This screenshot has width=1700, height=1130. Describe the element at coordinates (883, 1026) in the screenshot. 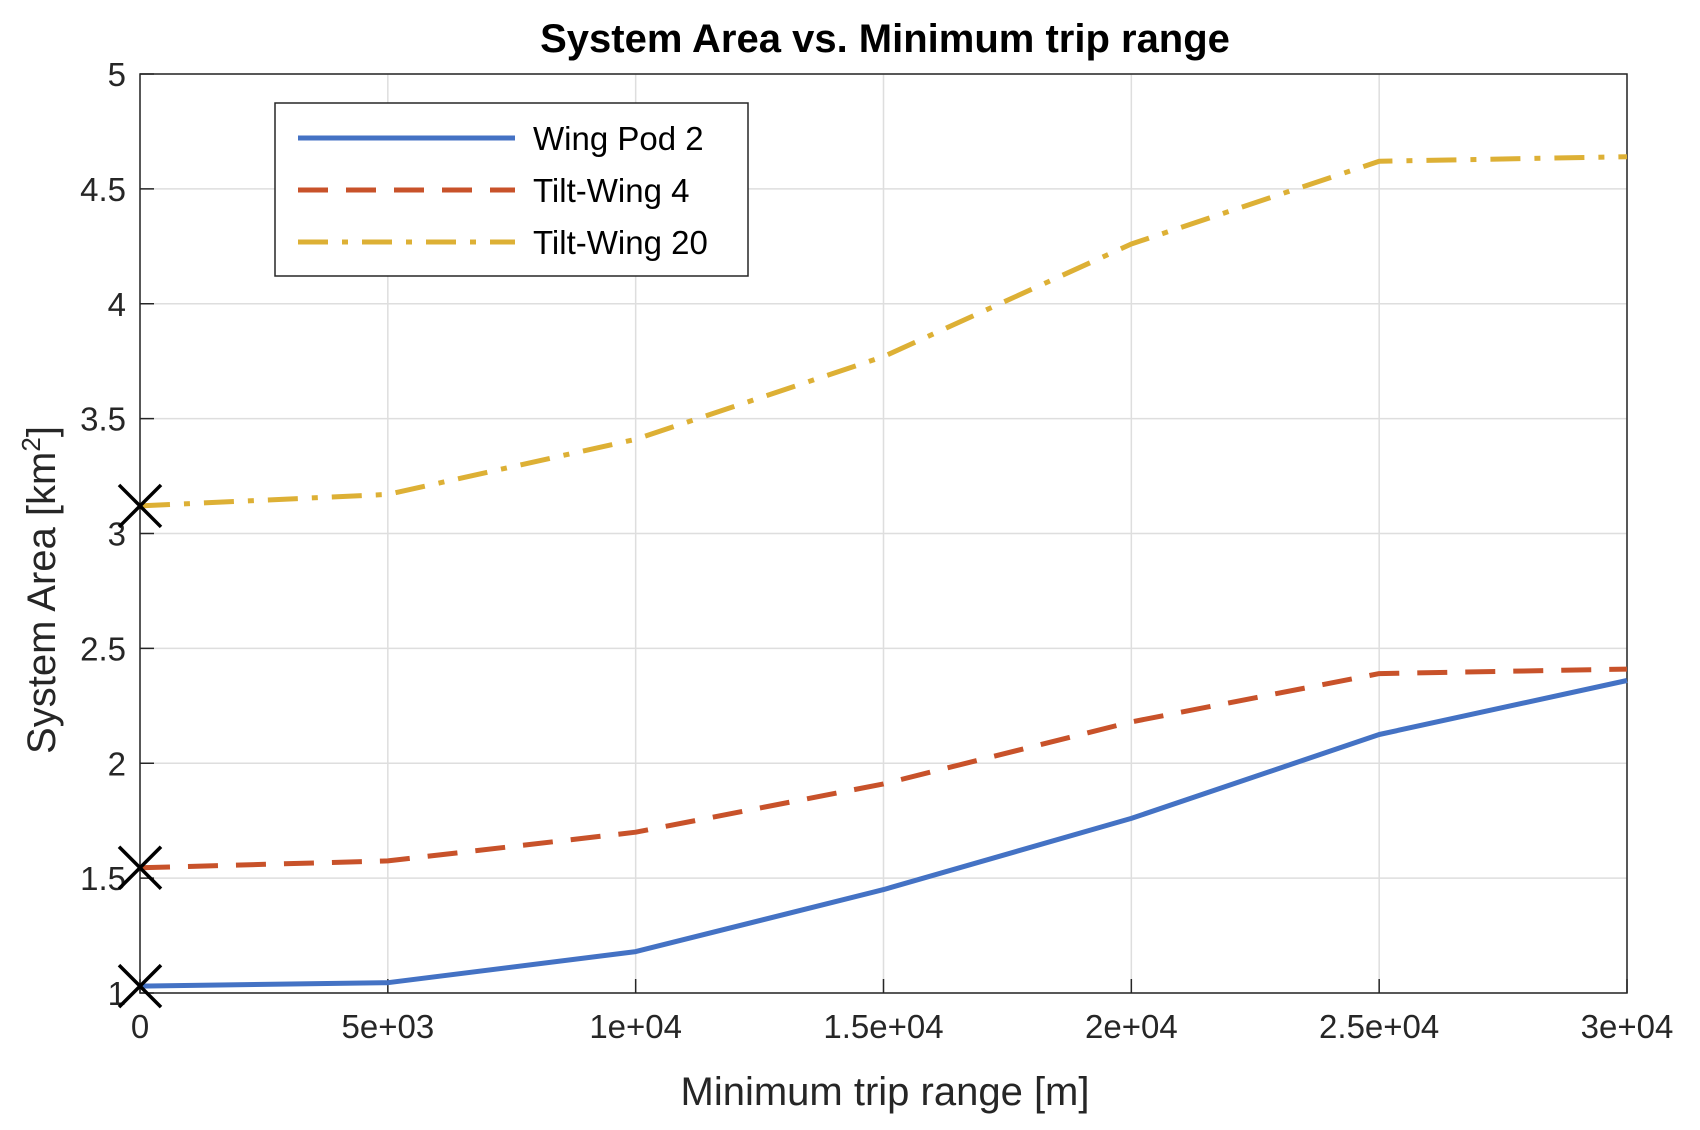

I see `x-tick-label: 1.5e+04` at that location.